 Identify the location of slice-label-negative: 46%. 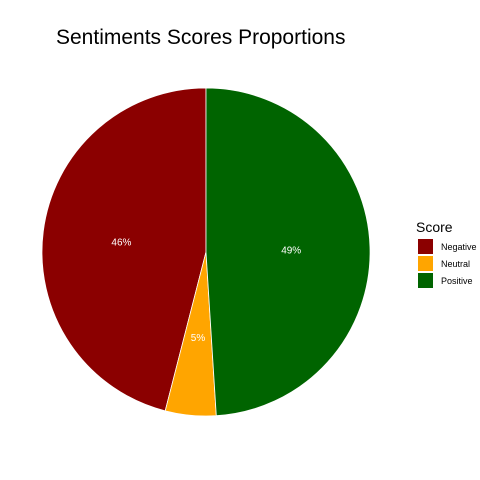
(121, 242).